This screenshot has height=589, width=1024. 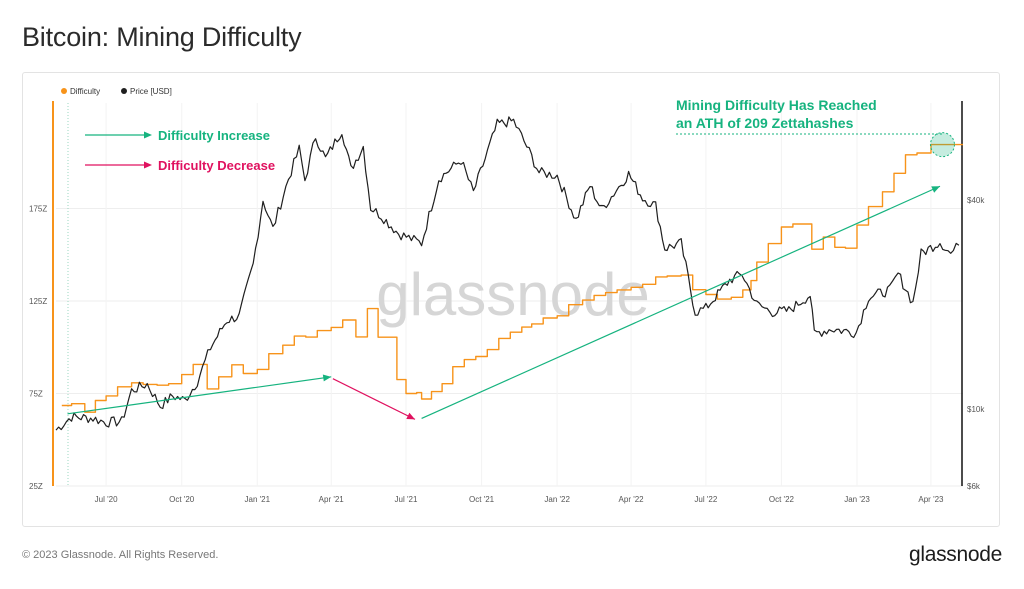 What do you see at coordinates (38, 208) in the screenshot?
I see `y-left-tick-label: 175Z` at bounding box center [38, 208].